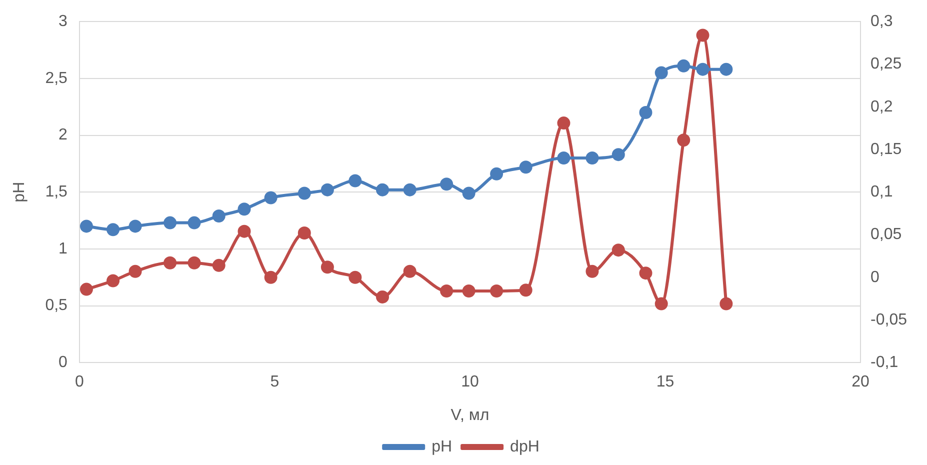 The width and height of the screenshot is (927, 465). I want to click on y2-tick-label: 0, so click(875, 277).